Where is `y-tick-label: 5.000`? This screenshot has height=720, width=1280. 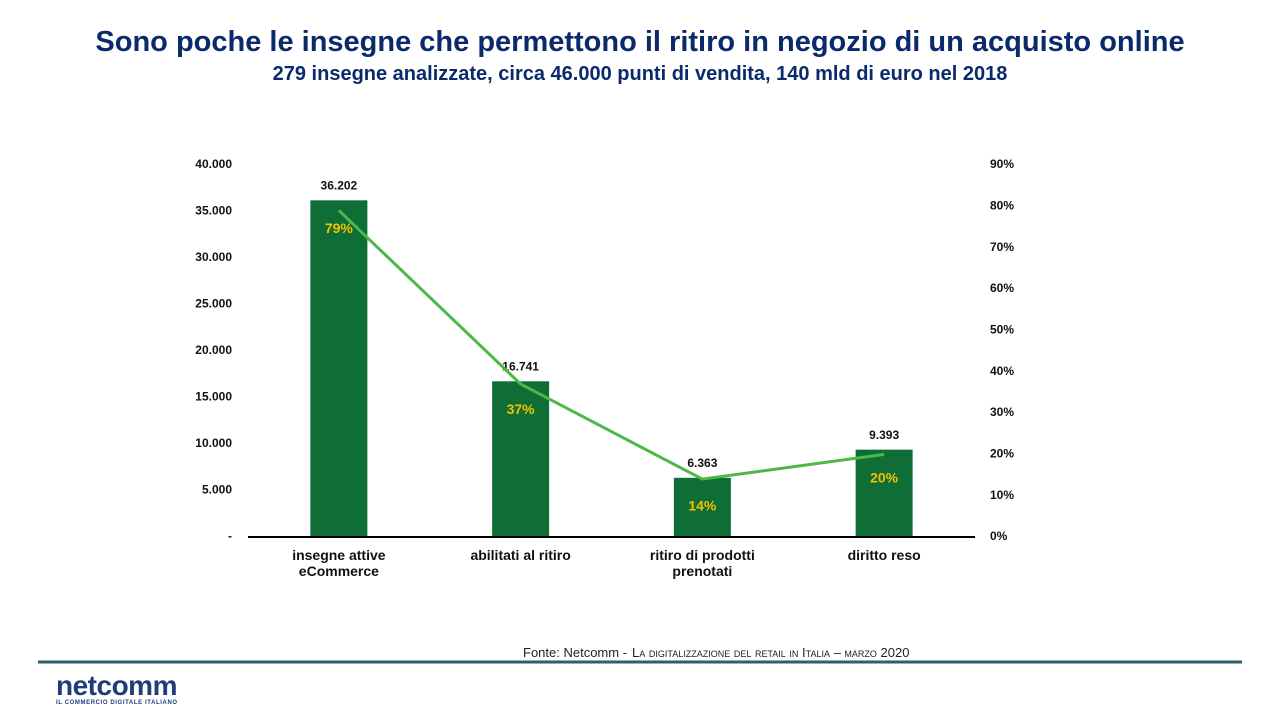
y-tick-label: 5.000 is located at coordinates (217, 490).